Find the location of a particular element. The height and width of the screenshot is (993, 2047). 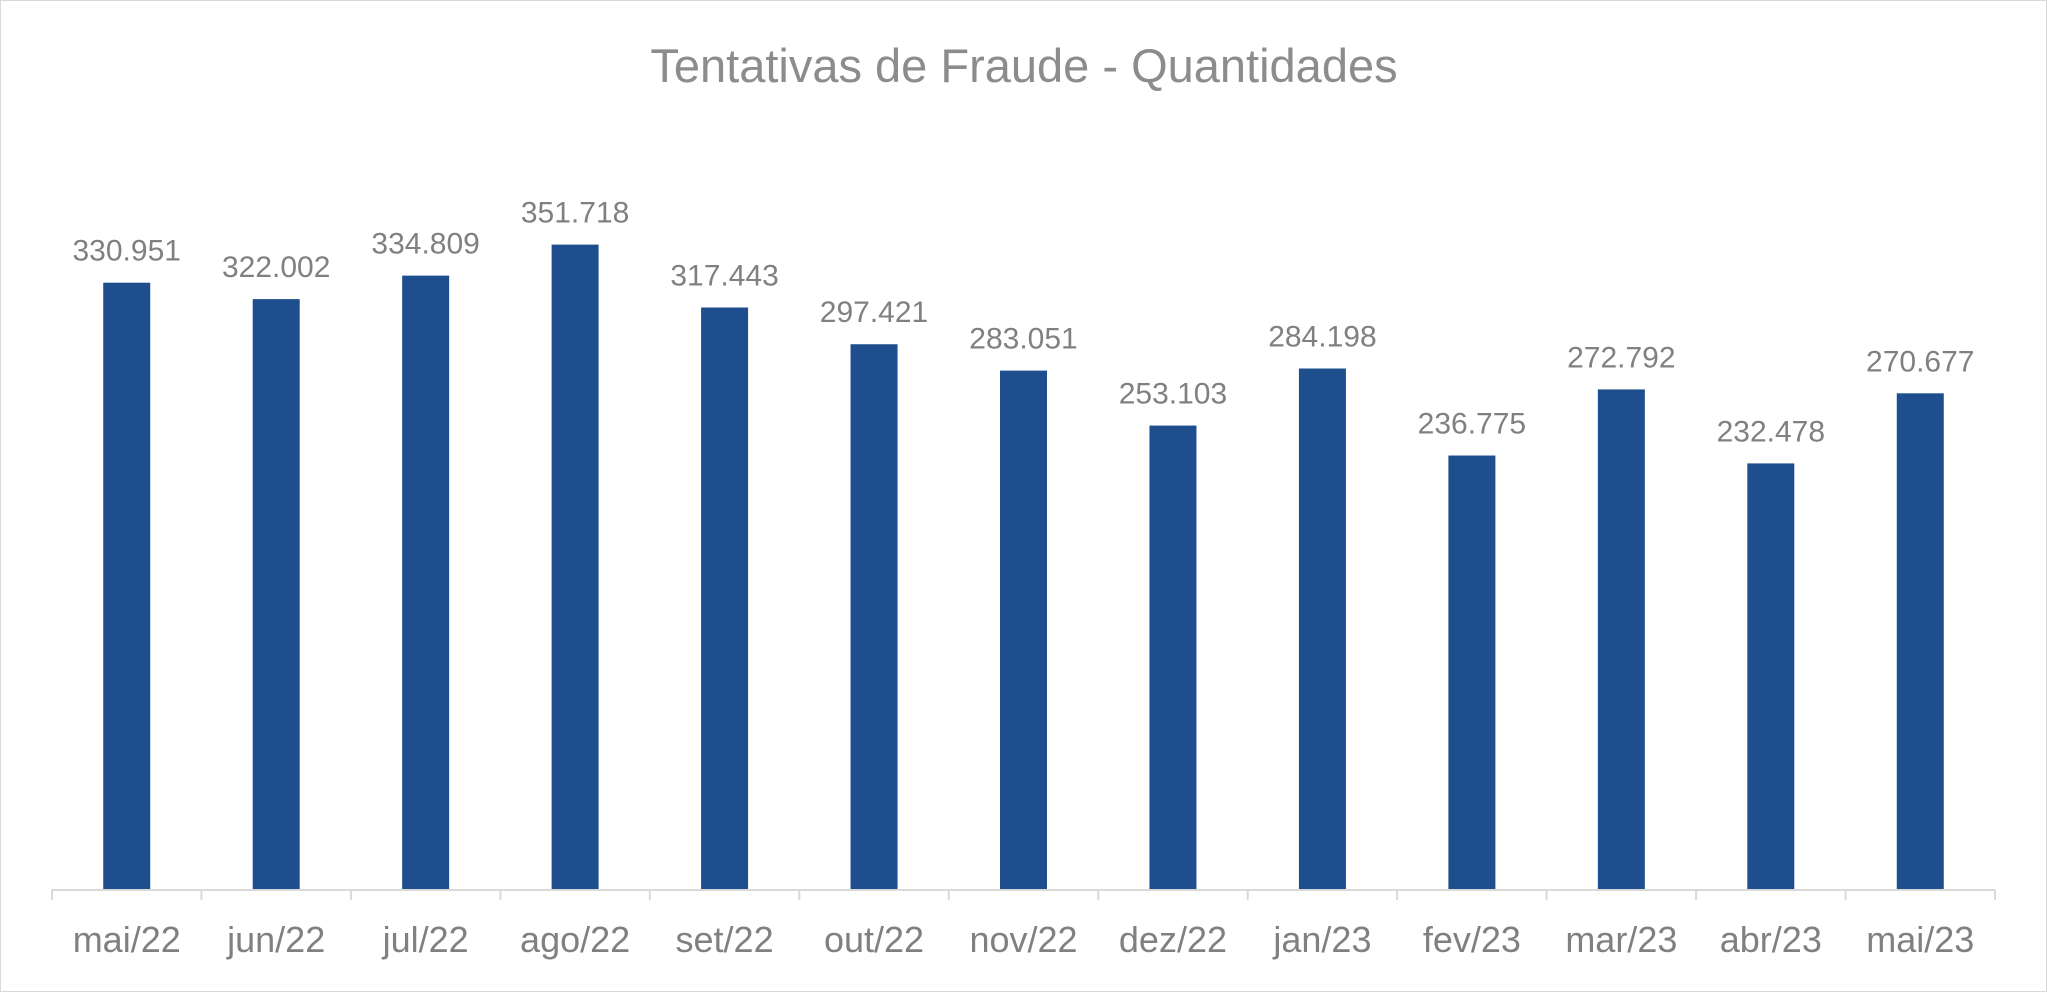

x-tick-label: dez/22 is located at coordinates (1173, 939).